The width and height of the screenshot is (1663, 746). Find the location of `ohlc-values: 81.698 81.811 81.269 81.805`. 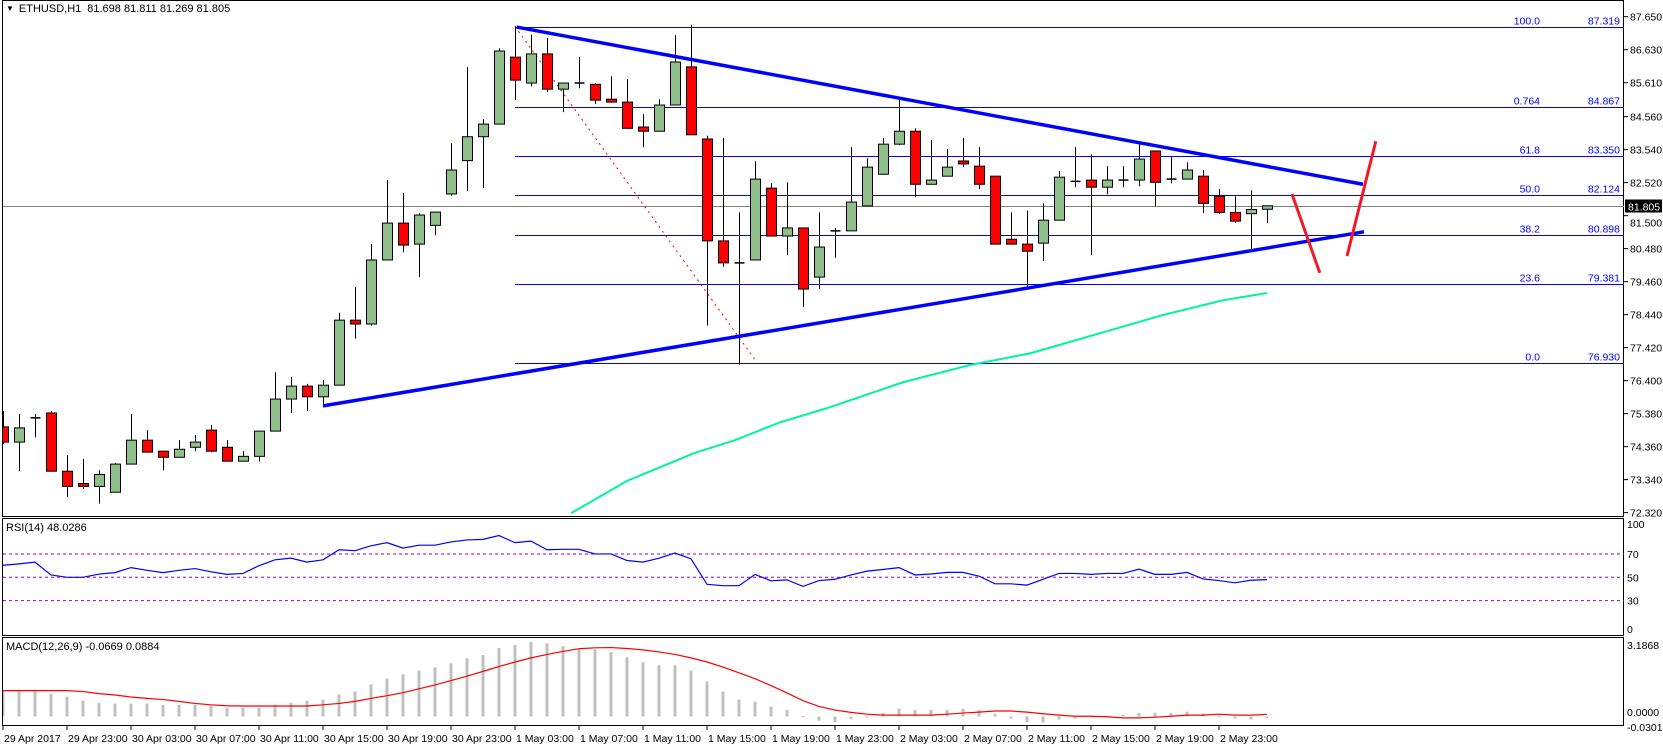

ohlc-values: 81.698 81.811 81.269 81.805 is located at coordinates (159, 9).